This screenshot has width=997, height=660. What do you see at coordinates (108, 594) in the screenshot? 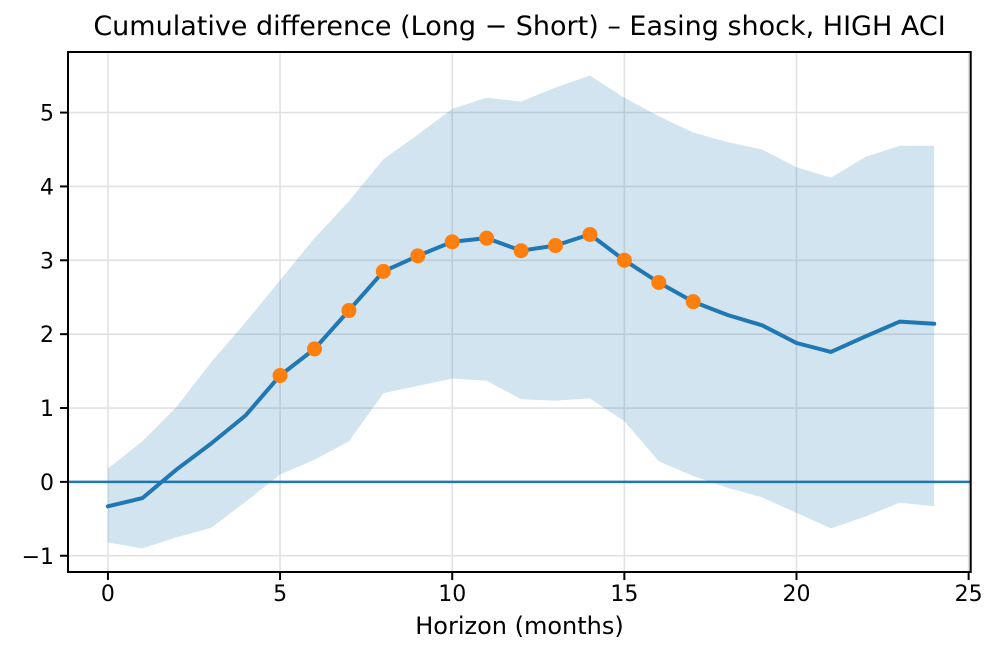
I see `x-tick-label: 0` at bounding box center [108, 594].